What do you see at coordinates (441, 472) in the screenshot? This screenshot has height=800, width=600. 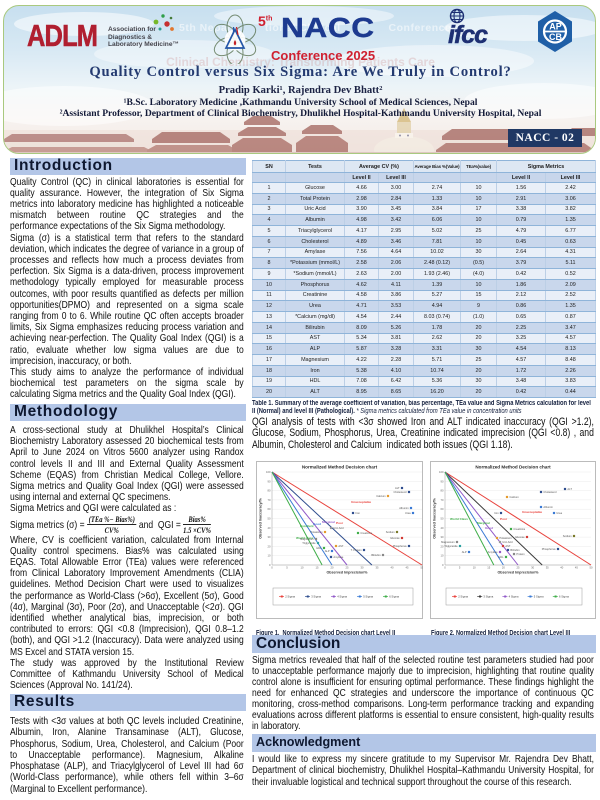 I see `svg-text: 100` at bounding box center [441, 472].